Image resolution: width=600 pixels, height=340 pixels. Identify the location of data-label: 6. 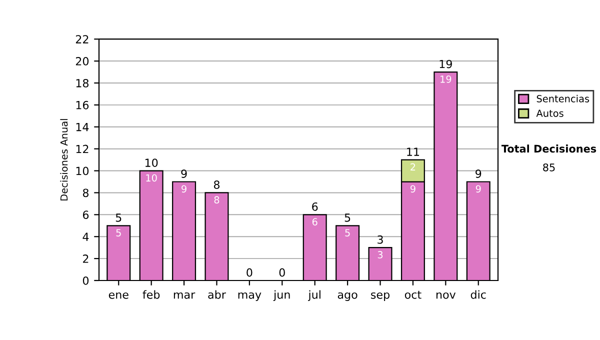
(315, 222).